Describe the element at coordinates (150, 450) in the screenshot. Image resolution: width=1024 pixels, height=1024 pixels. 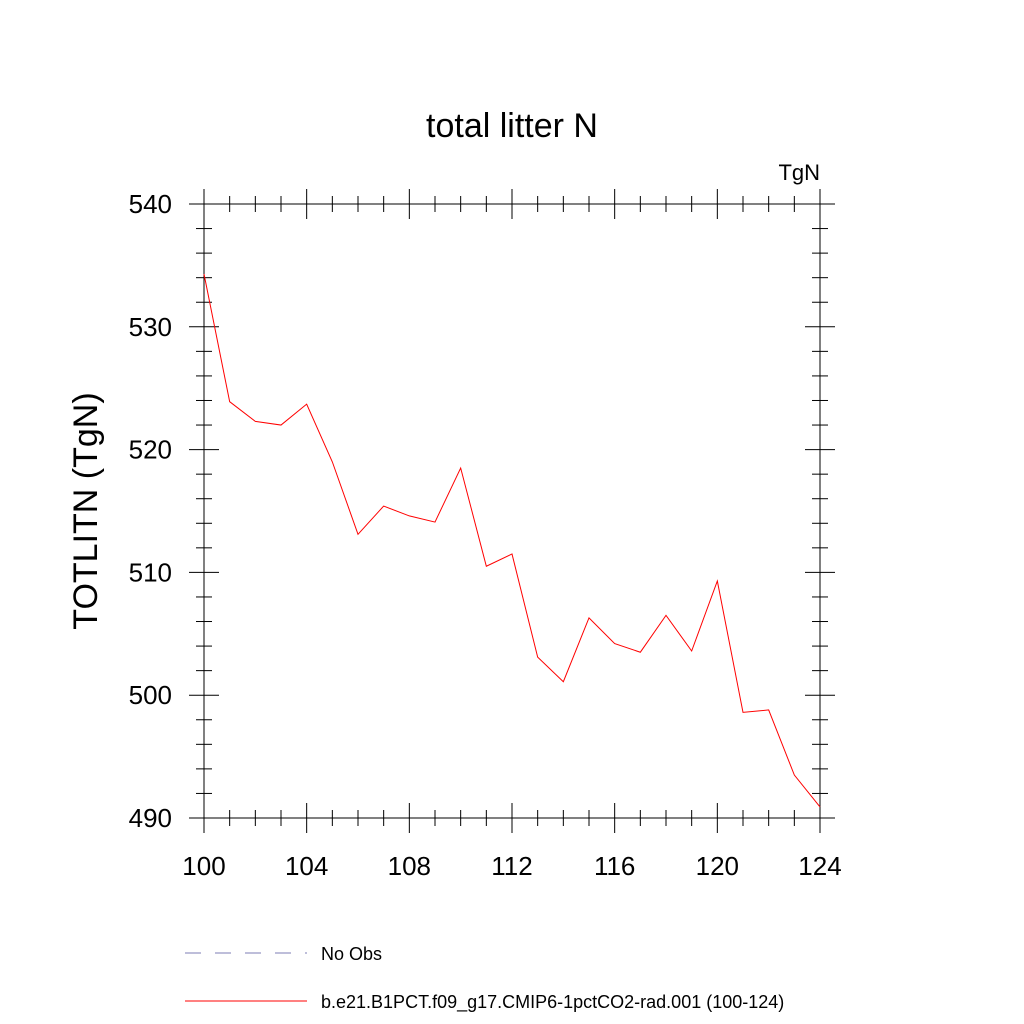
I see `y-tick-label: 520` at that location.